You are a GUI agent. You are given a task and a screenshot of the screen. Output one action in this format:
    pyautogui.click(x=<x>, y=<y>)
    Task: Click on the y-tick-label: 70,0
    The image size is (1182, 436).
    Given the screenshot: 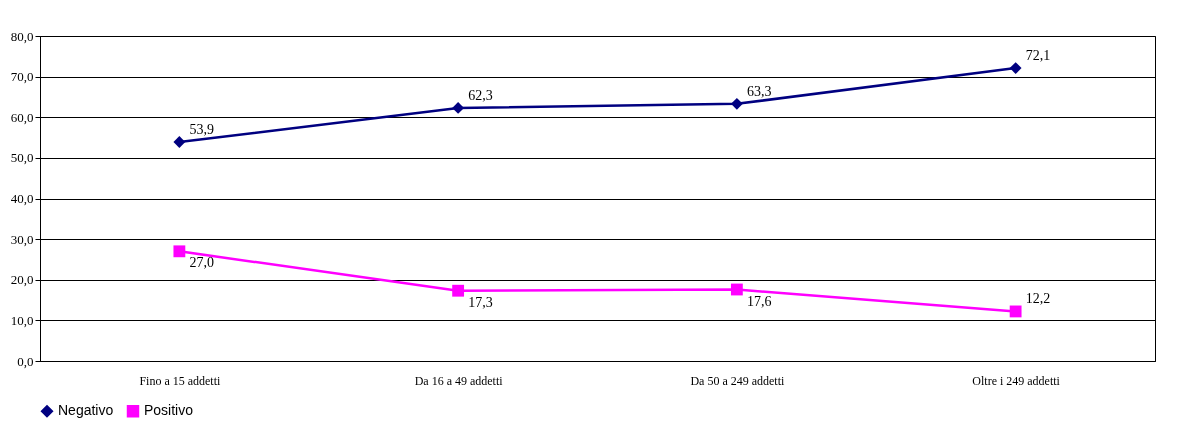 What is the action you would take?
    pyautogui.click(x=22, y=77)
    